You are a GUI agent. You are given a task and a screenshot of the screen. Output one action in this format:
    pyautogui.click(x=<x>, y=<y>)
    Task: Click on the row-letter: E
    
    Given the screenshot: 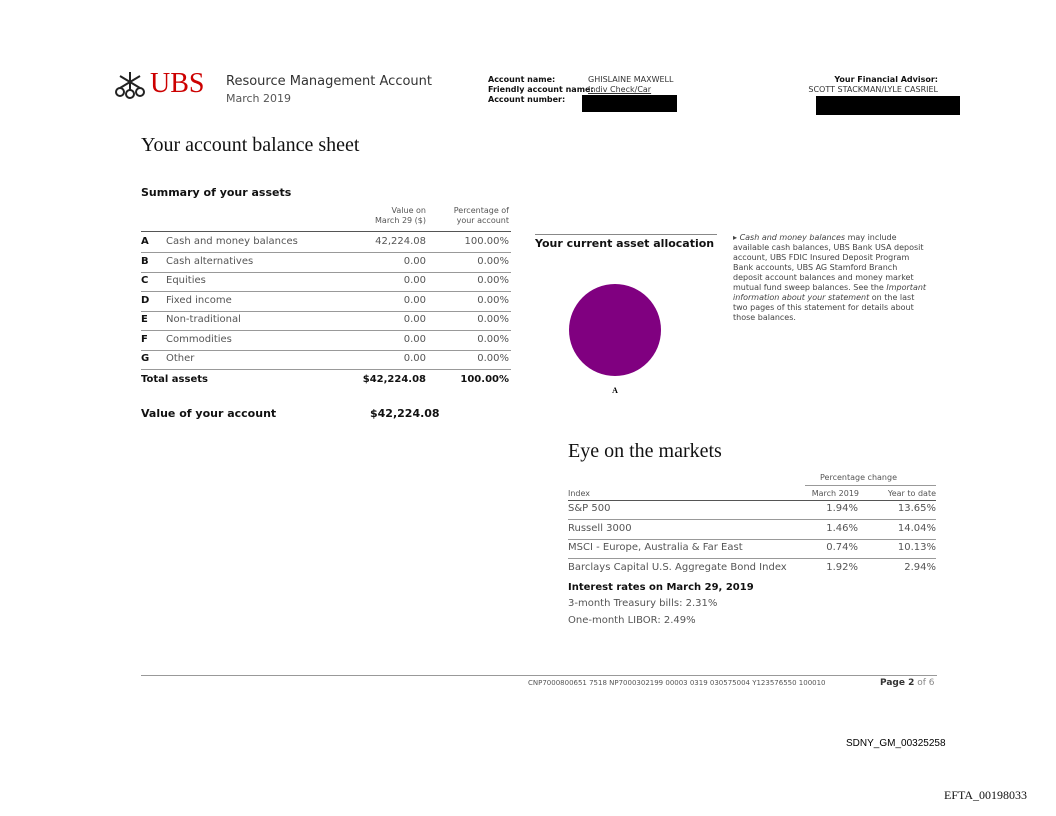 What is the action you would take?
    pyautogui.click(x=144, y=319)
    